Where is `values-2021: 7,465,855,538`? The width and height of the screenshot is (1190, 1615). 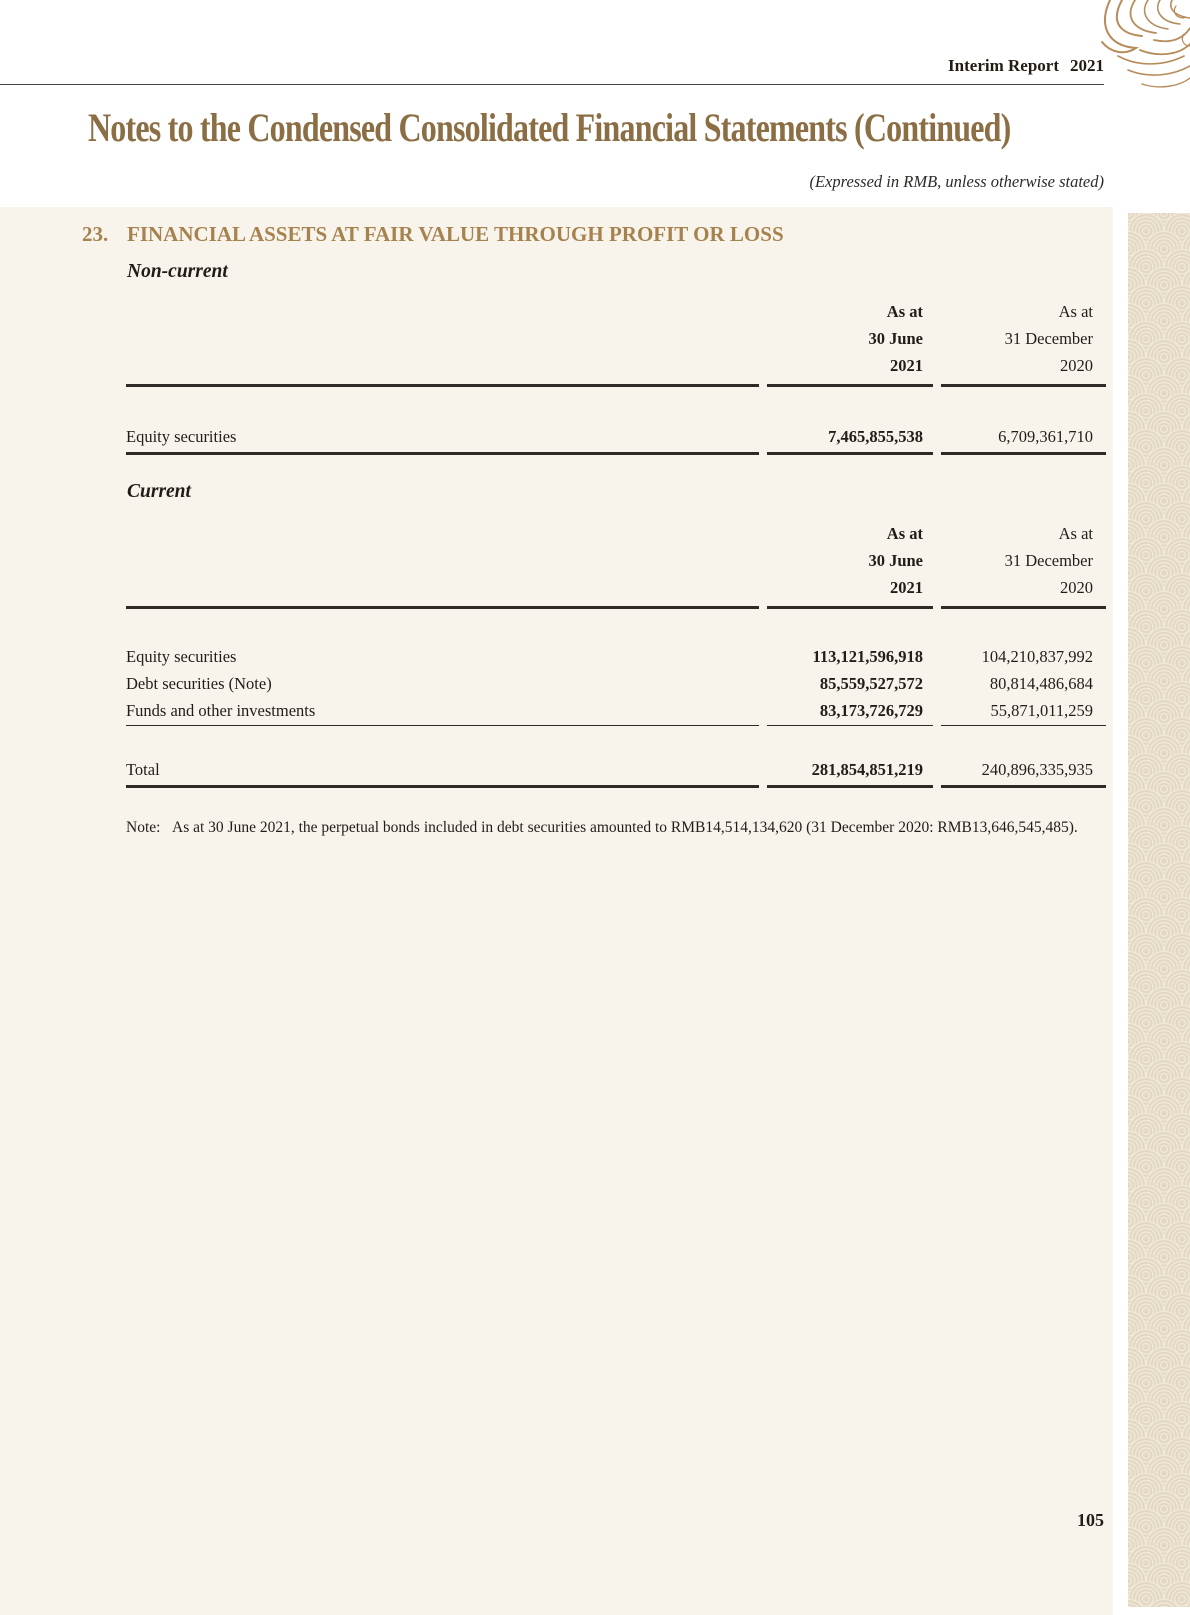
values-2021: 7,465,855,538 is located at coordinates (850, 421).